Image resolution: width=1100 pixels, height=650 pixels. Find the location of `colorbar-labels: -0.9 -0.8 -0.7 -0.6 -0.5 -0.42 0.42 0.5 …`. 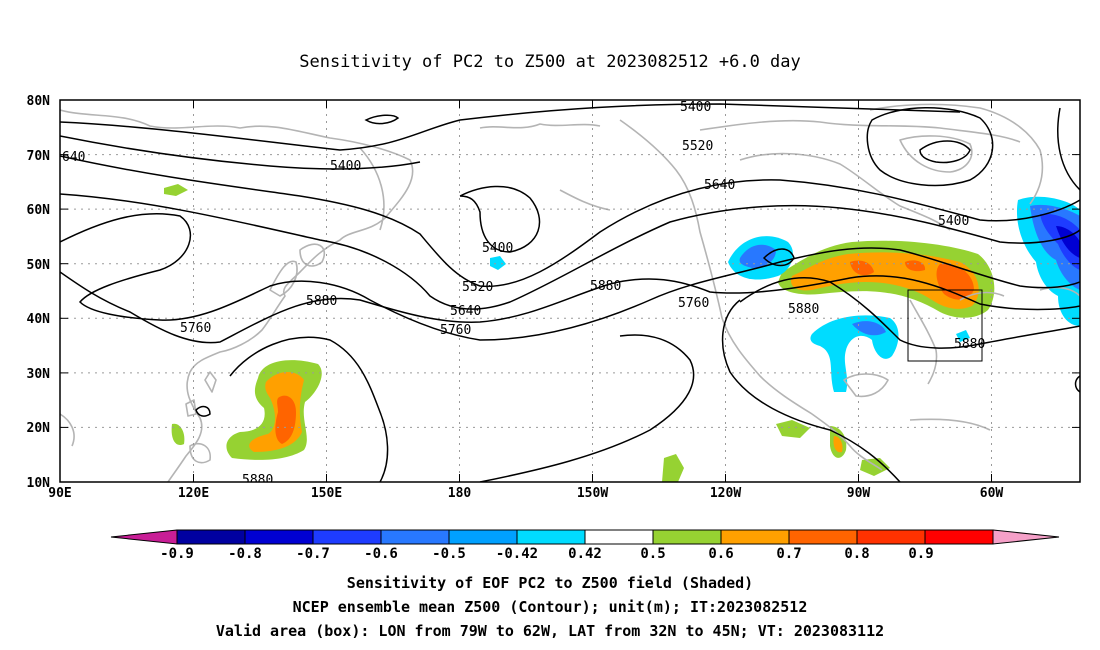

colorbar-labels: -0.9 -0.8 -0.7 -0.6 -0.5 -0.42 0.42 0.5 … is located at coordinates (547, 554).